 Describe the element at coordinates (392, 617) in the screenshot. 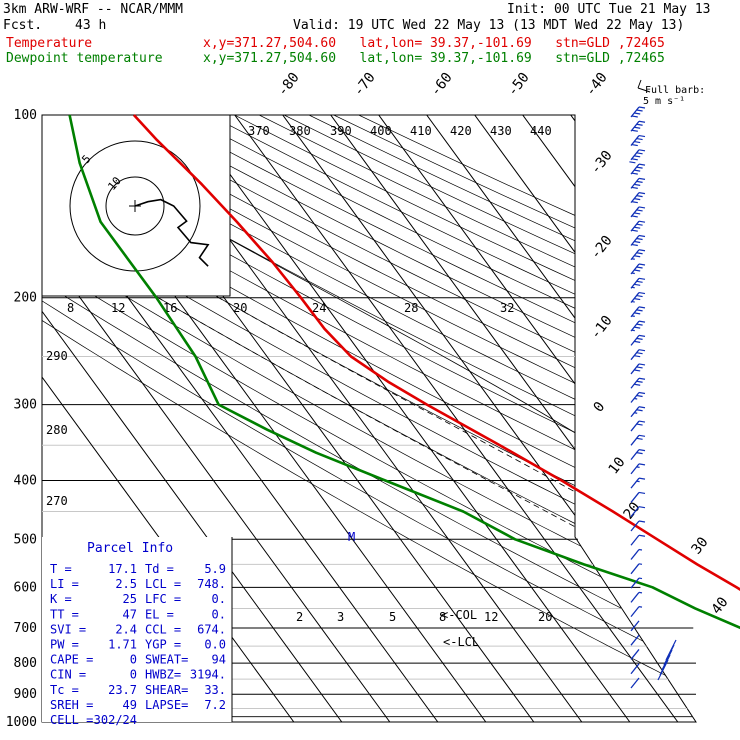

I see `mixing-ratio-label-5: 5` at that location.